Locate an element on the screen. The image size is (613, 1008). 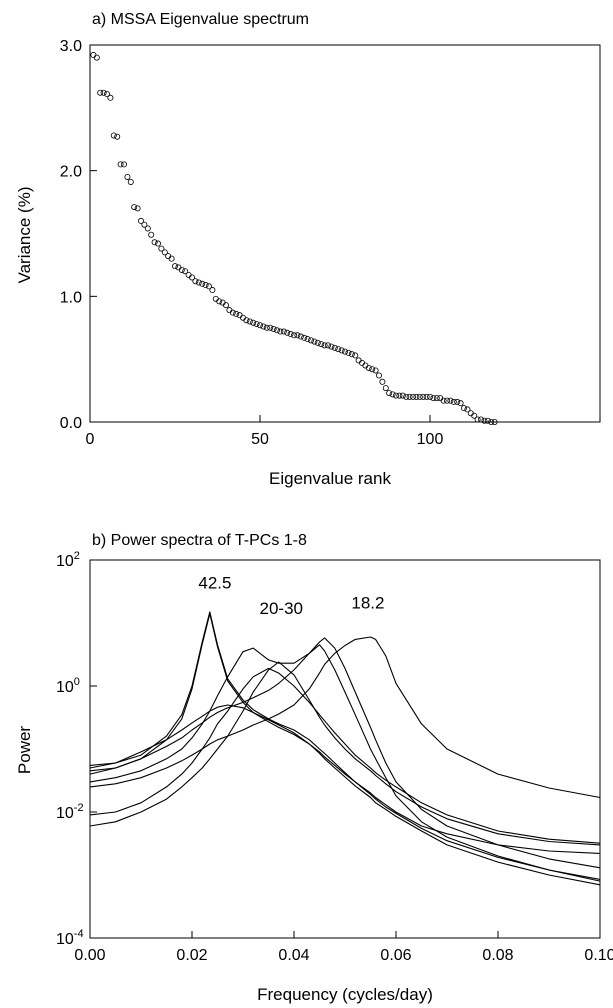
y-tick-exponent: -2 is located at coordinates (79, 808).